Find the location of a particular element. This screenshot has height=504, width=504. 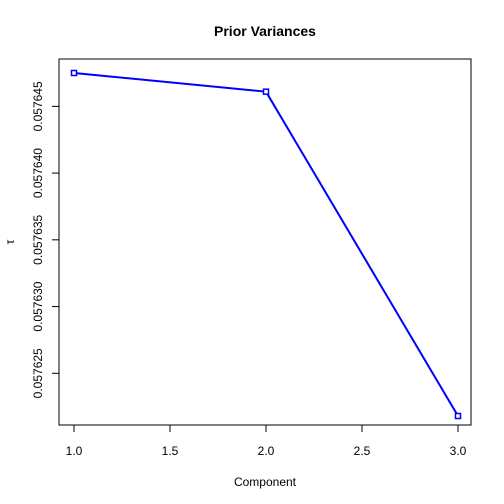

x-tick-label: 1.5 is located at coordinates (170, 451).